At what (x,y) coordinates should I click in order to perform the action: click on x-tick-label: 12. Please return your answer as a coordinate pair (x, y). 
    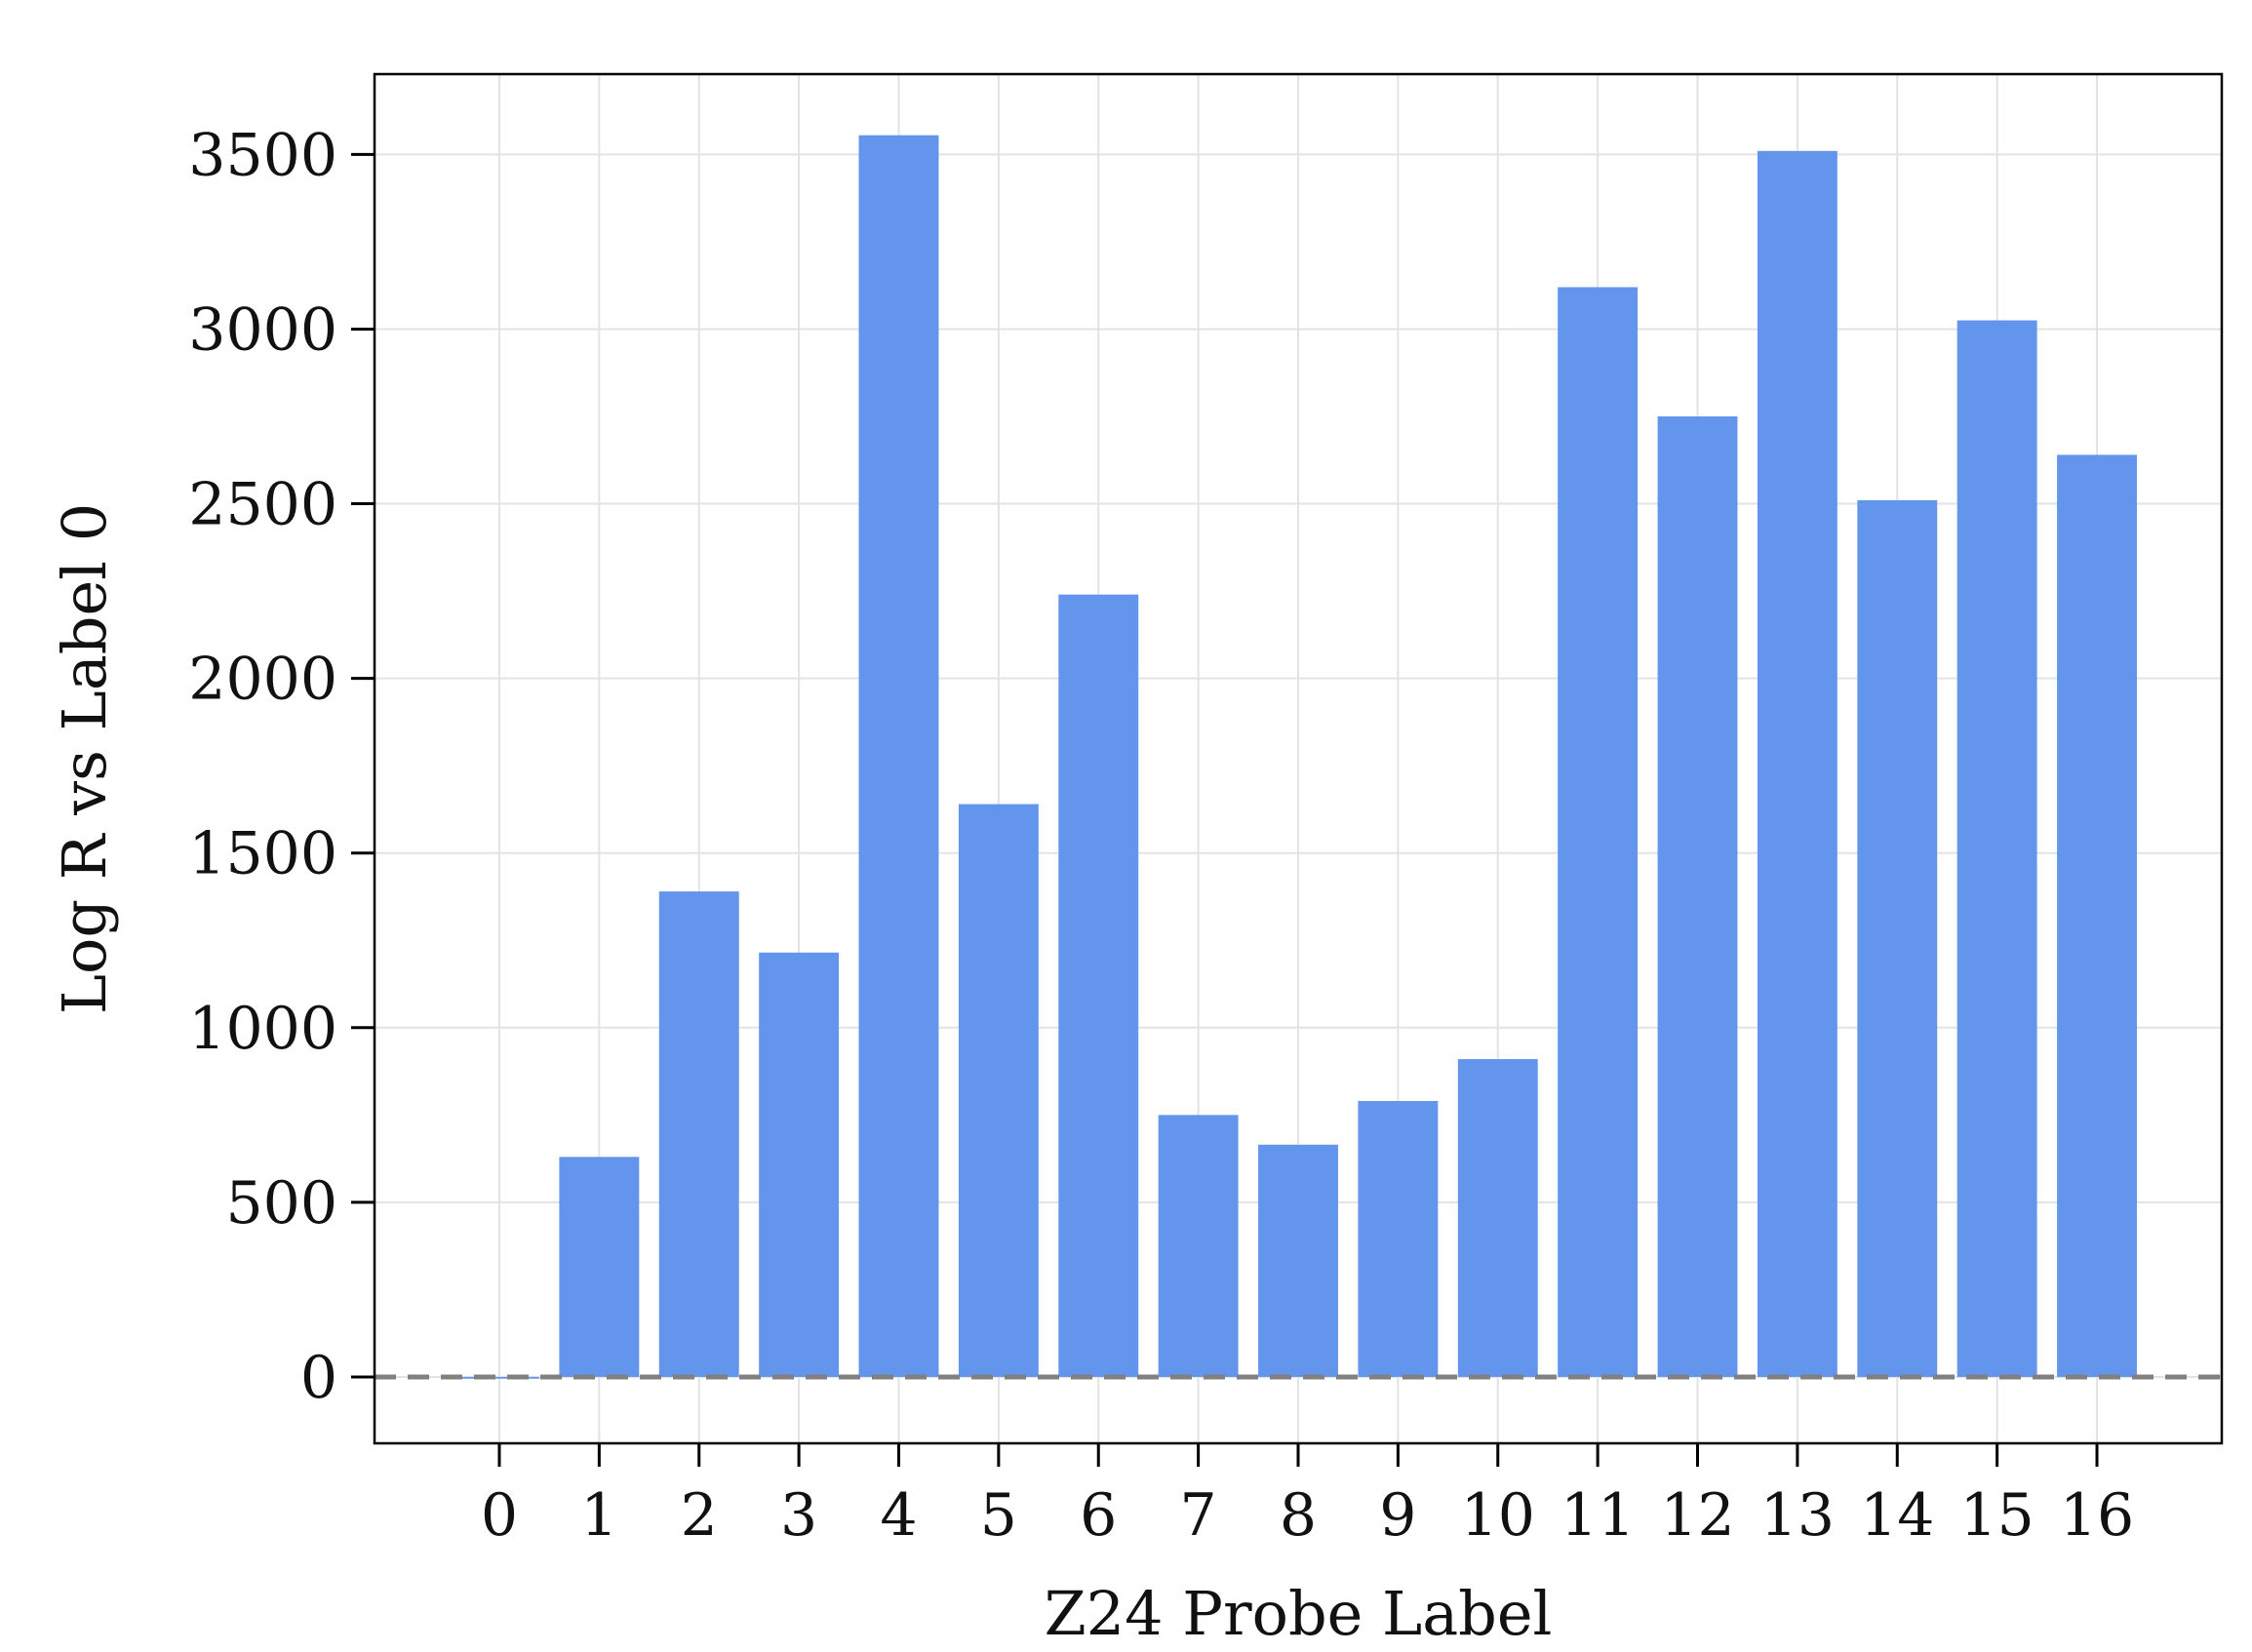
    Looking at the image, I should click on (1697, 1515).